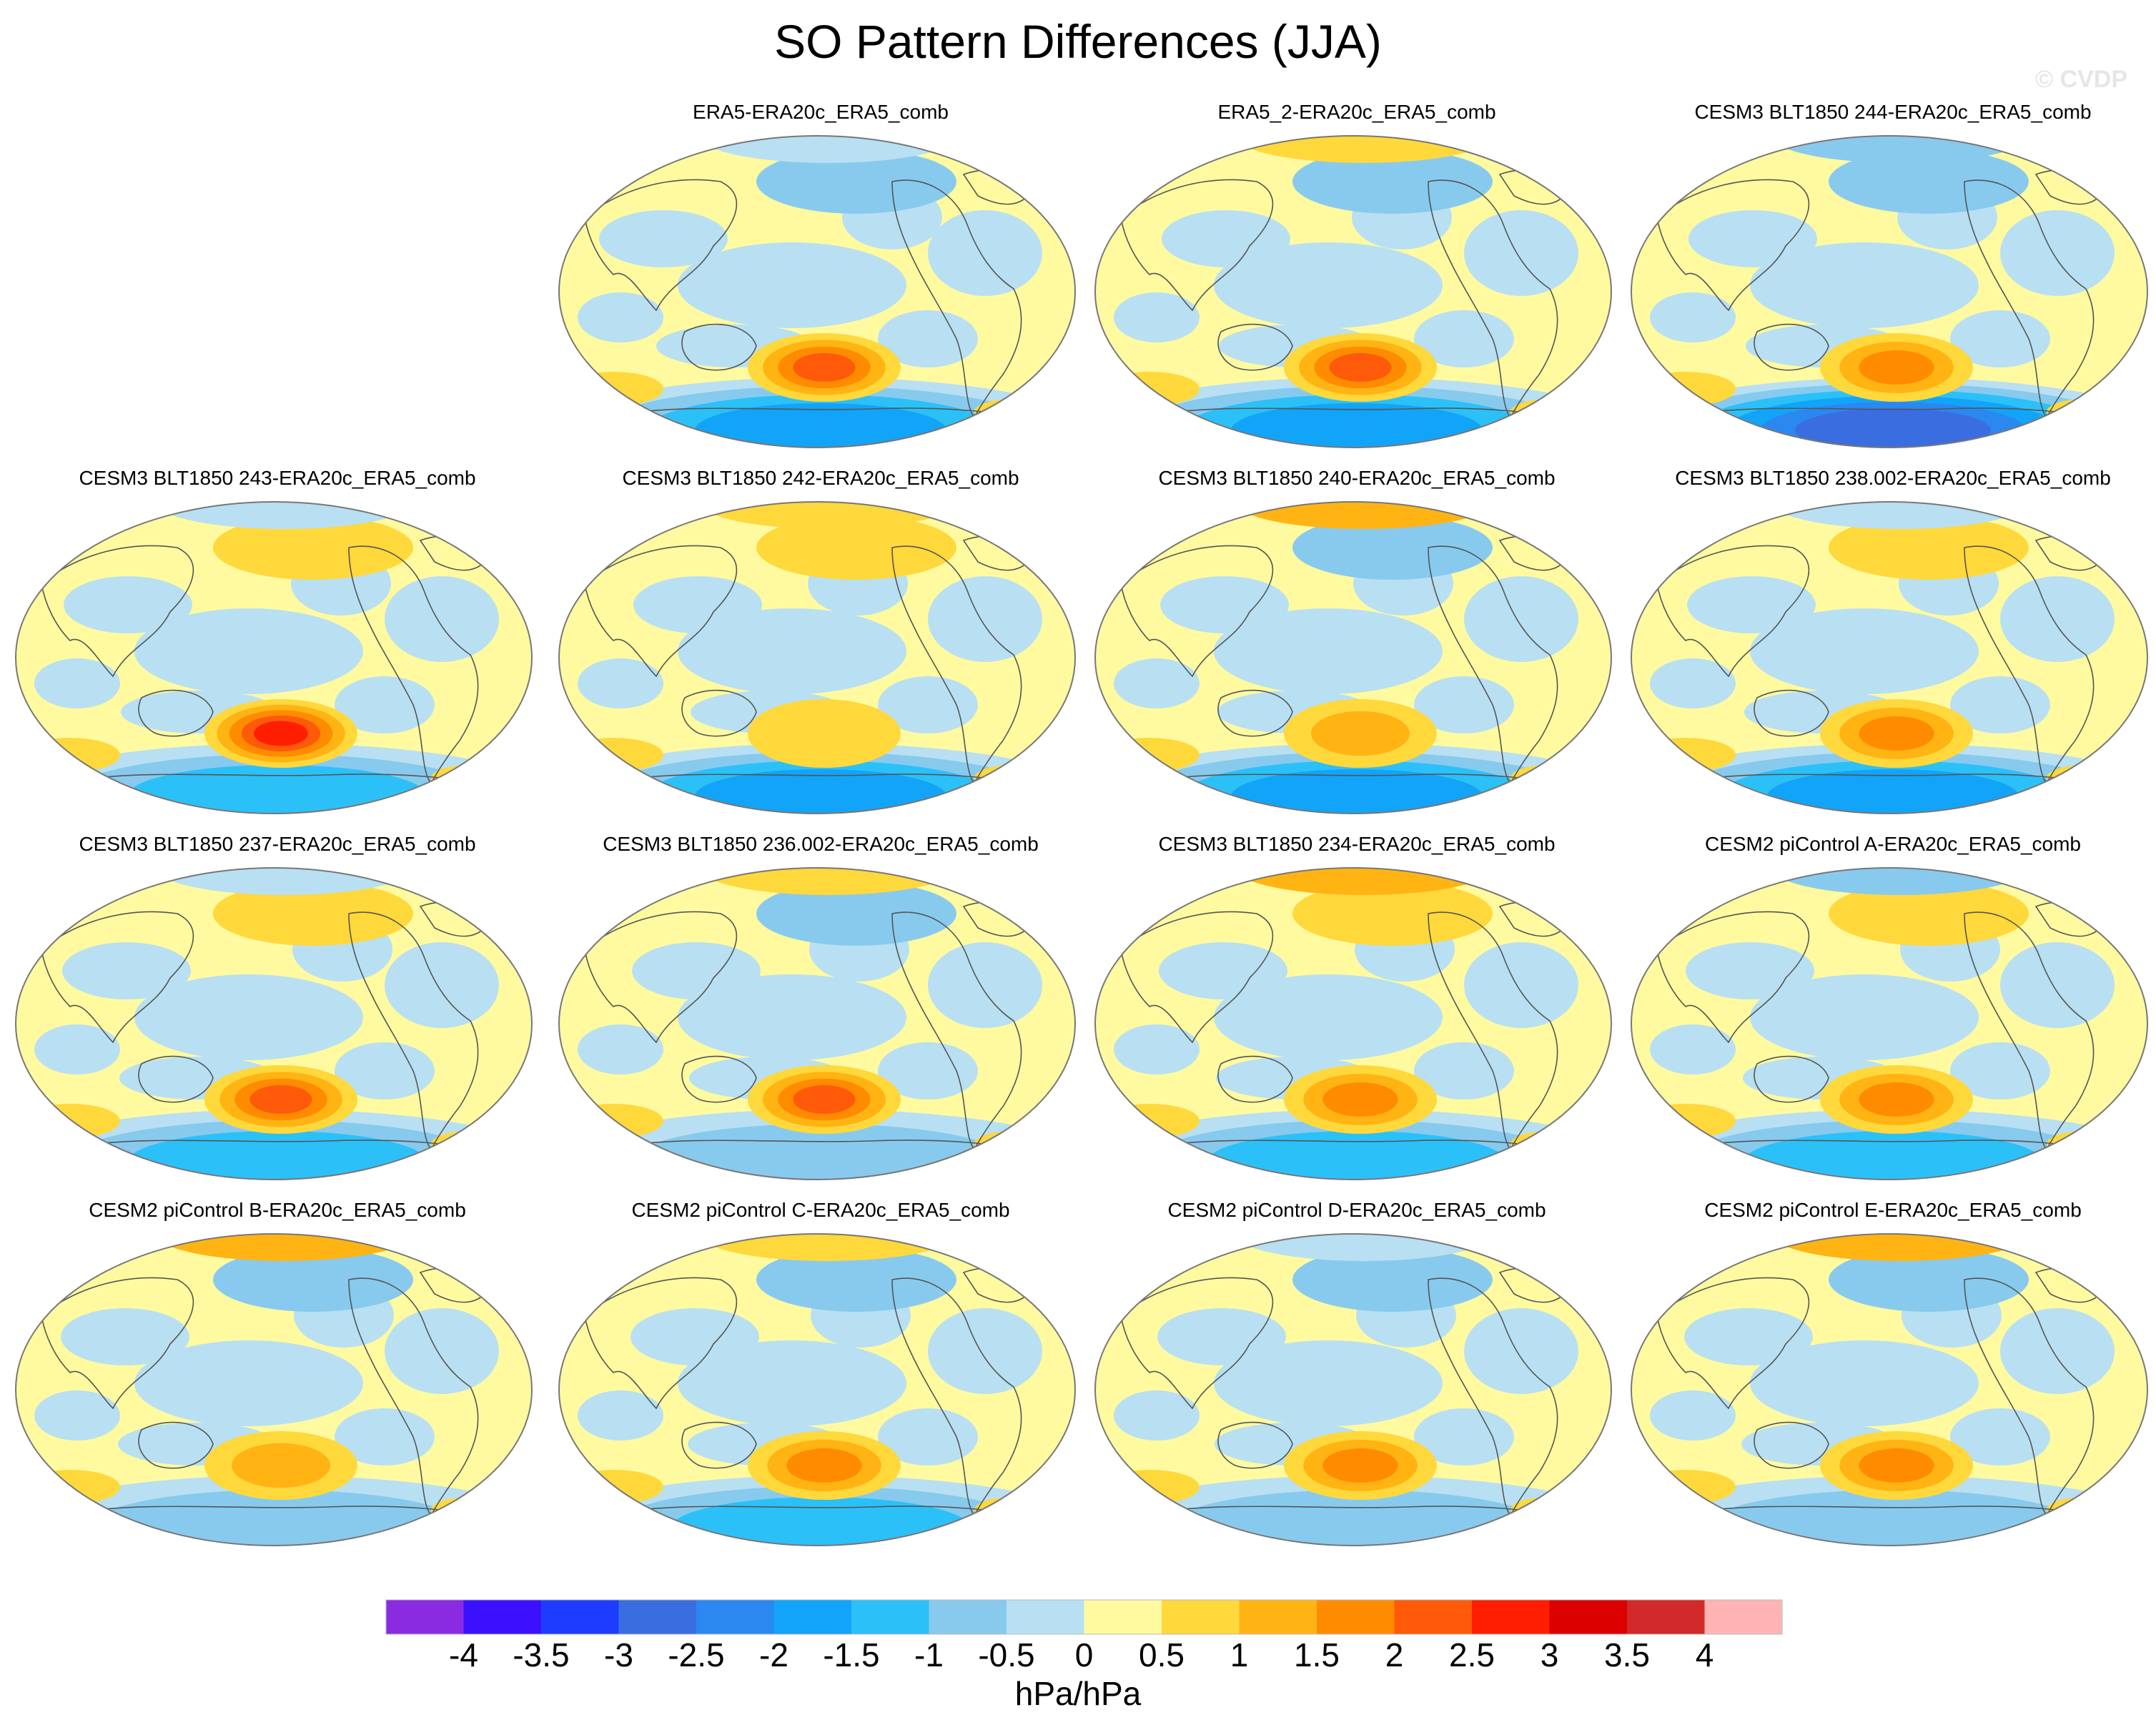 Image resolution: width=2156 pixels, height=1730 pixels. What do you see at coordinates (929, 1655) in the screenshot?
I see `colorbar-tick-label: -1` at bounding box center [929, 1655].